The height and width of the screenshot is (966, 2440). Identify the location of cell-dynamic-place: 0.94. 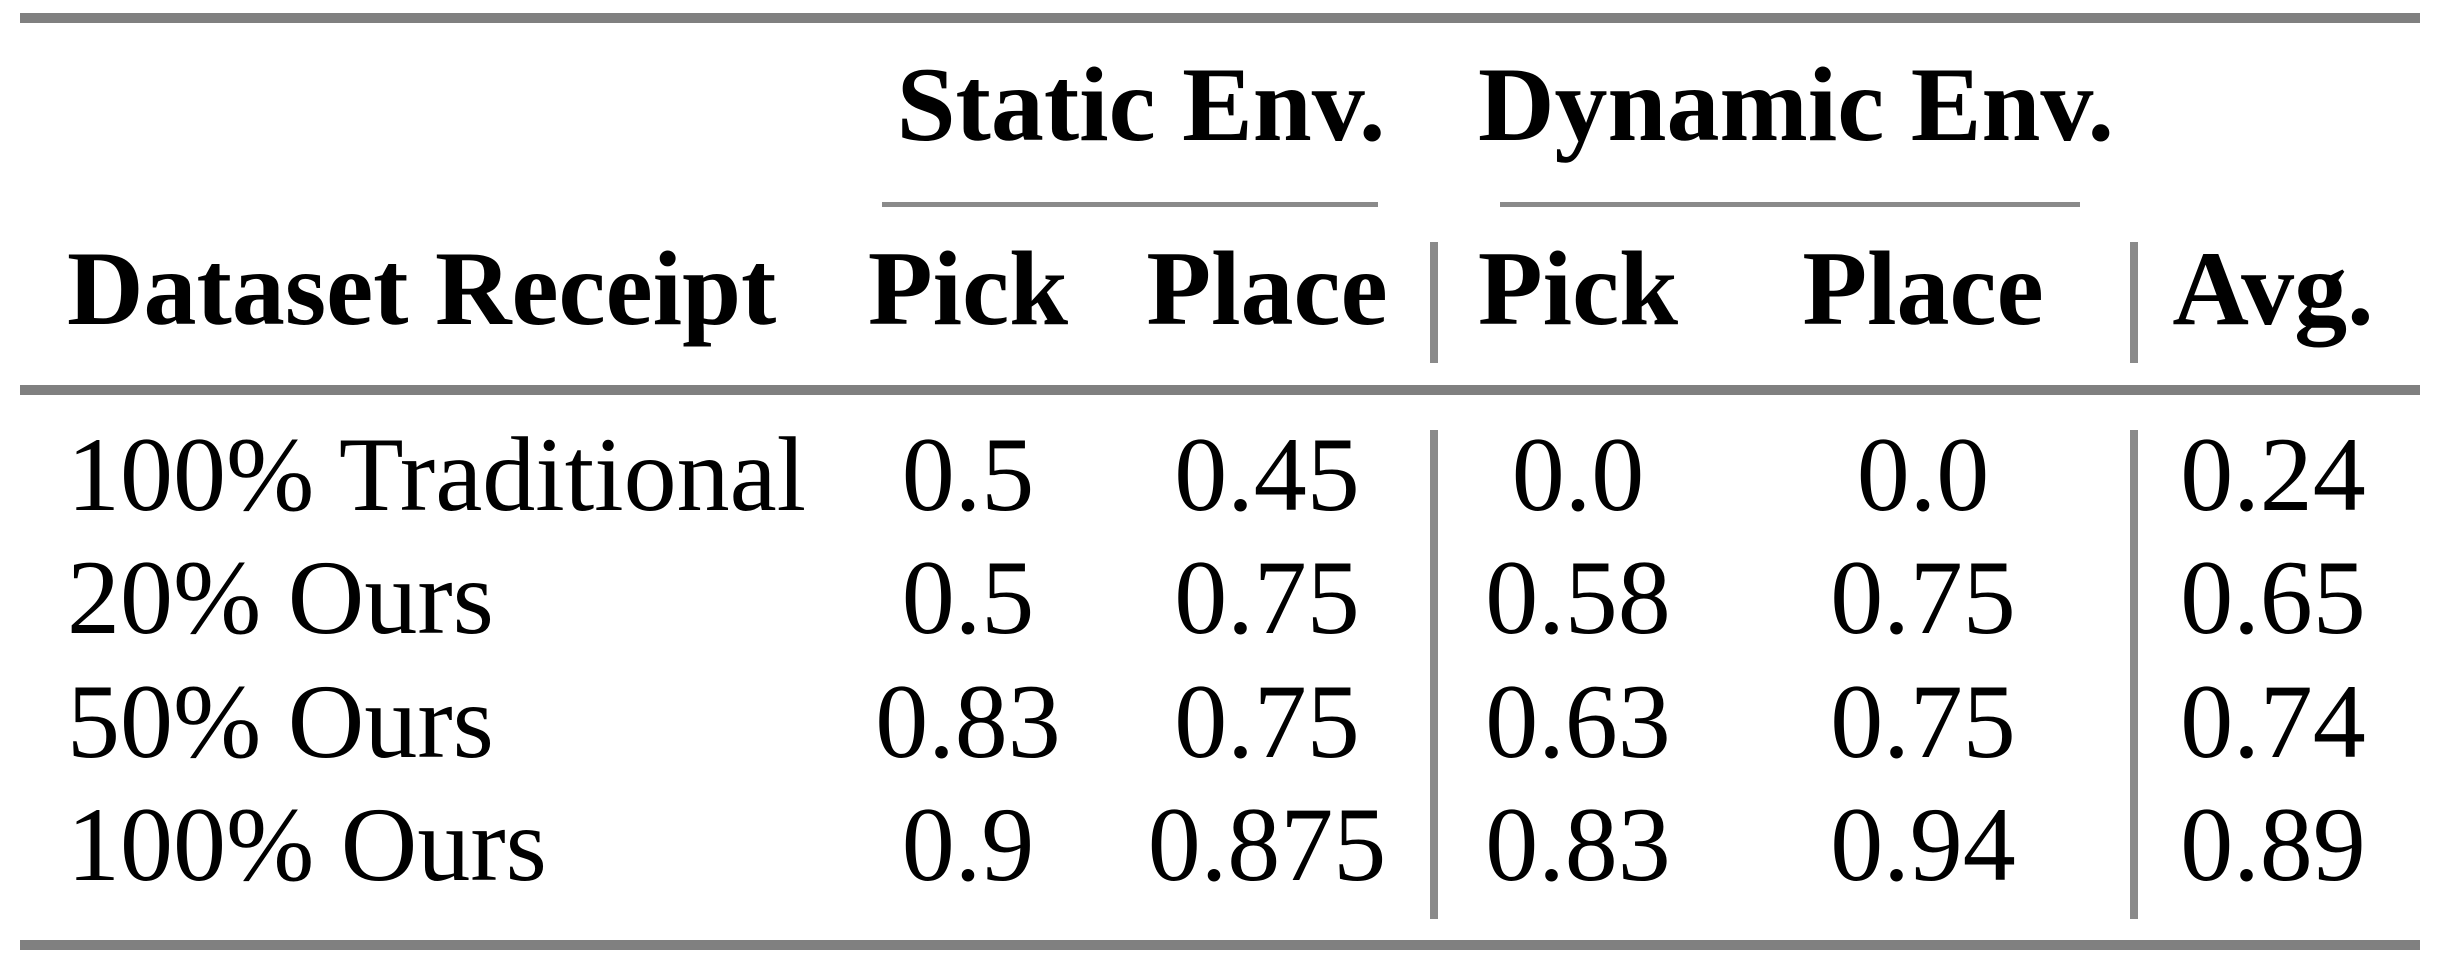
(1923, 844).